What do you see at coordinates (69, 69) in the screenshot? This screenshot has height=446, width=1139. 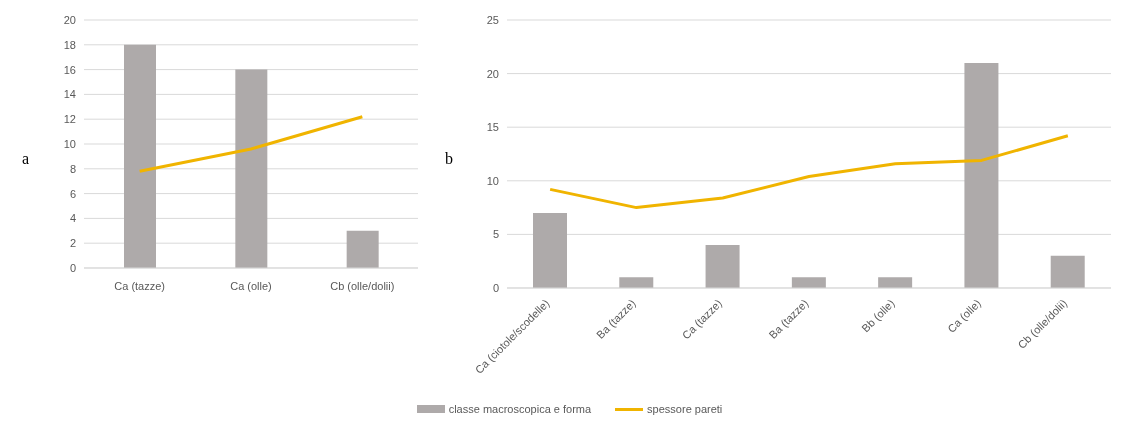 I see `y-tick-label: 16` at bounding box center [69, 69].